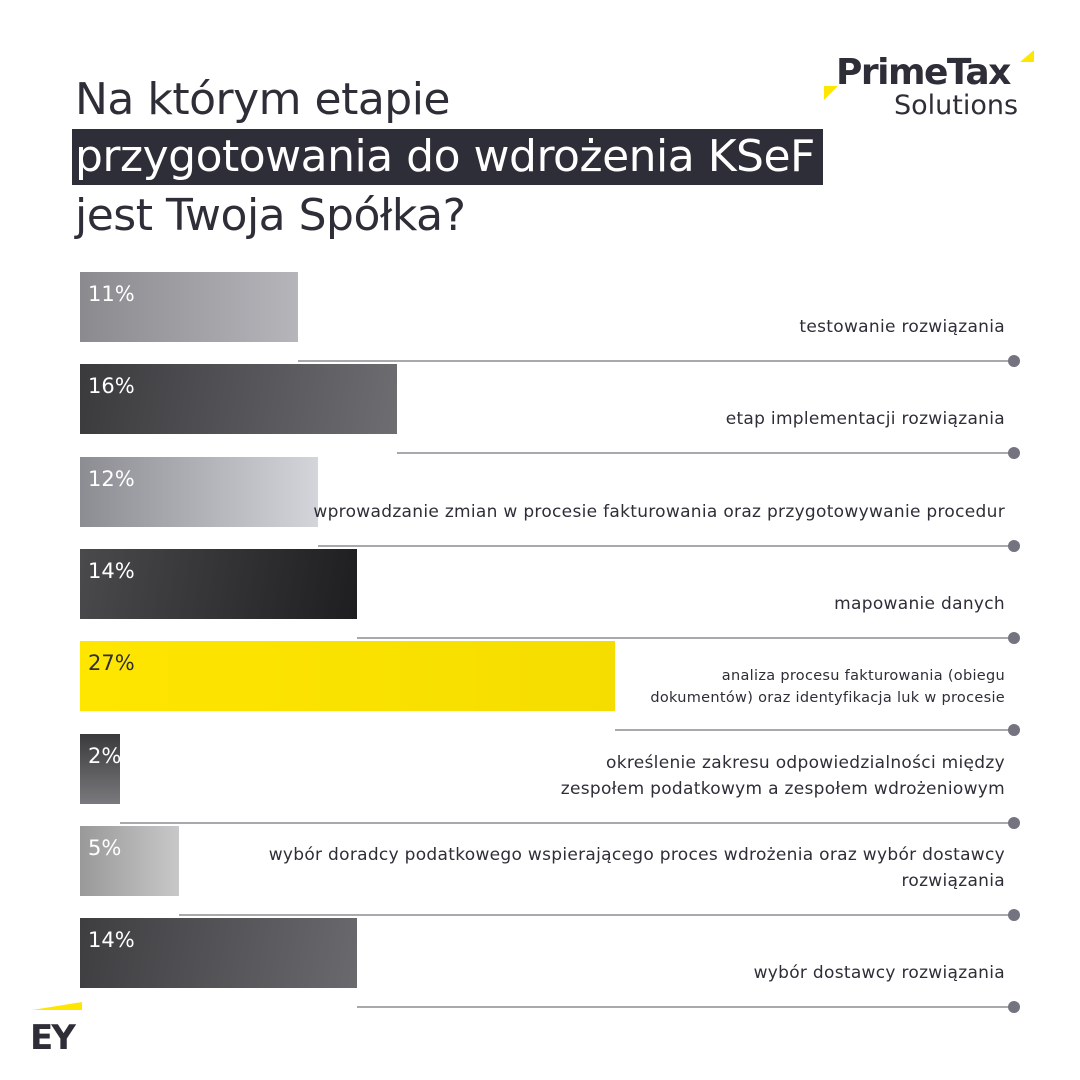 The width and height of the screenshot is (1080, 1080). I want to click on title-line-1: Na którym etapie, so click(263, 99).